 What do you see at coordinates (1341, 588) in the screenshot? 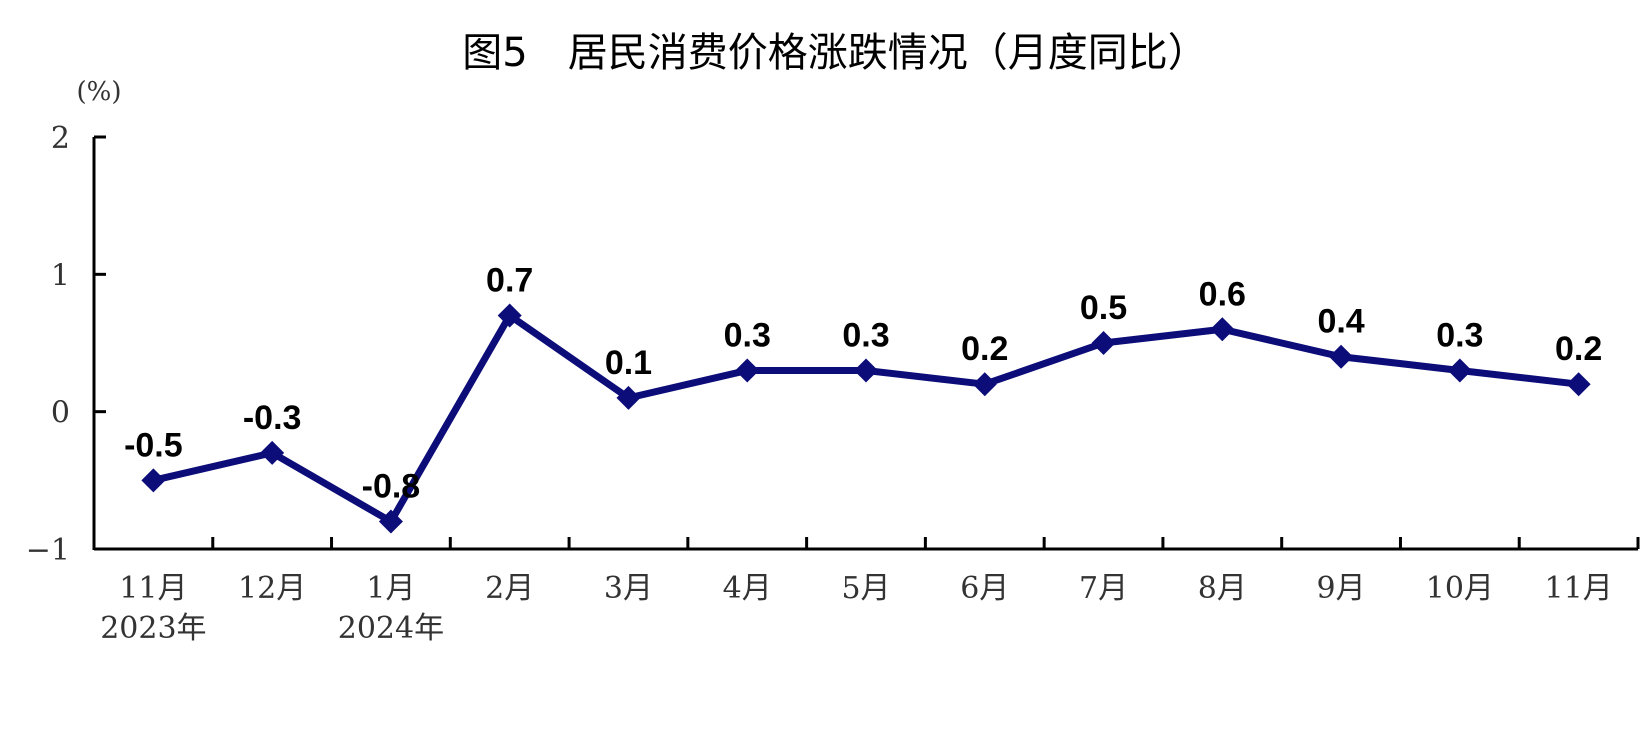
I see `x-tick-label: 9月` at bounding box center [1341, 588].